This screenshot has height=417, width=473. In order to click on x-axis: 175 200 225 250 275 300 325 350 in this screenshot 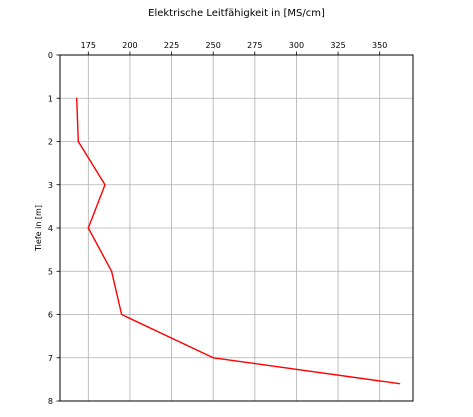, I will do `click(234, 48)`.